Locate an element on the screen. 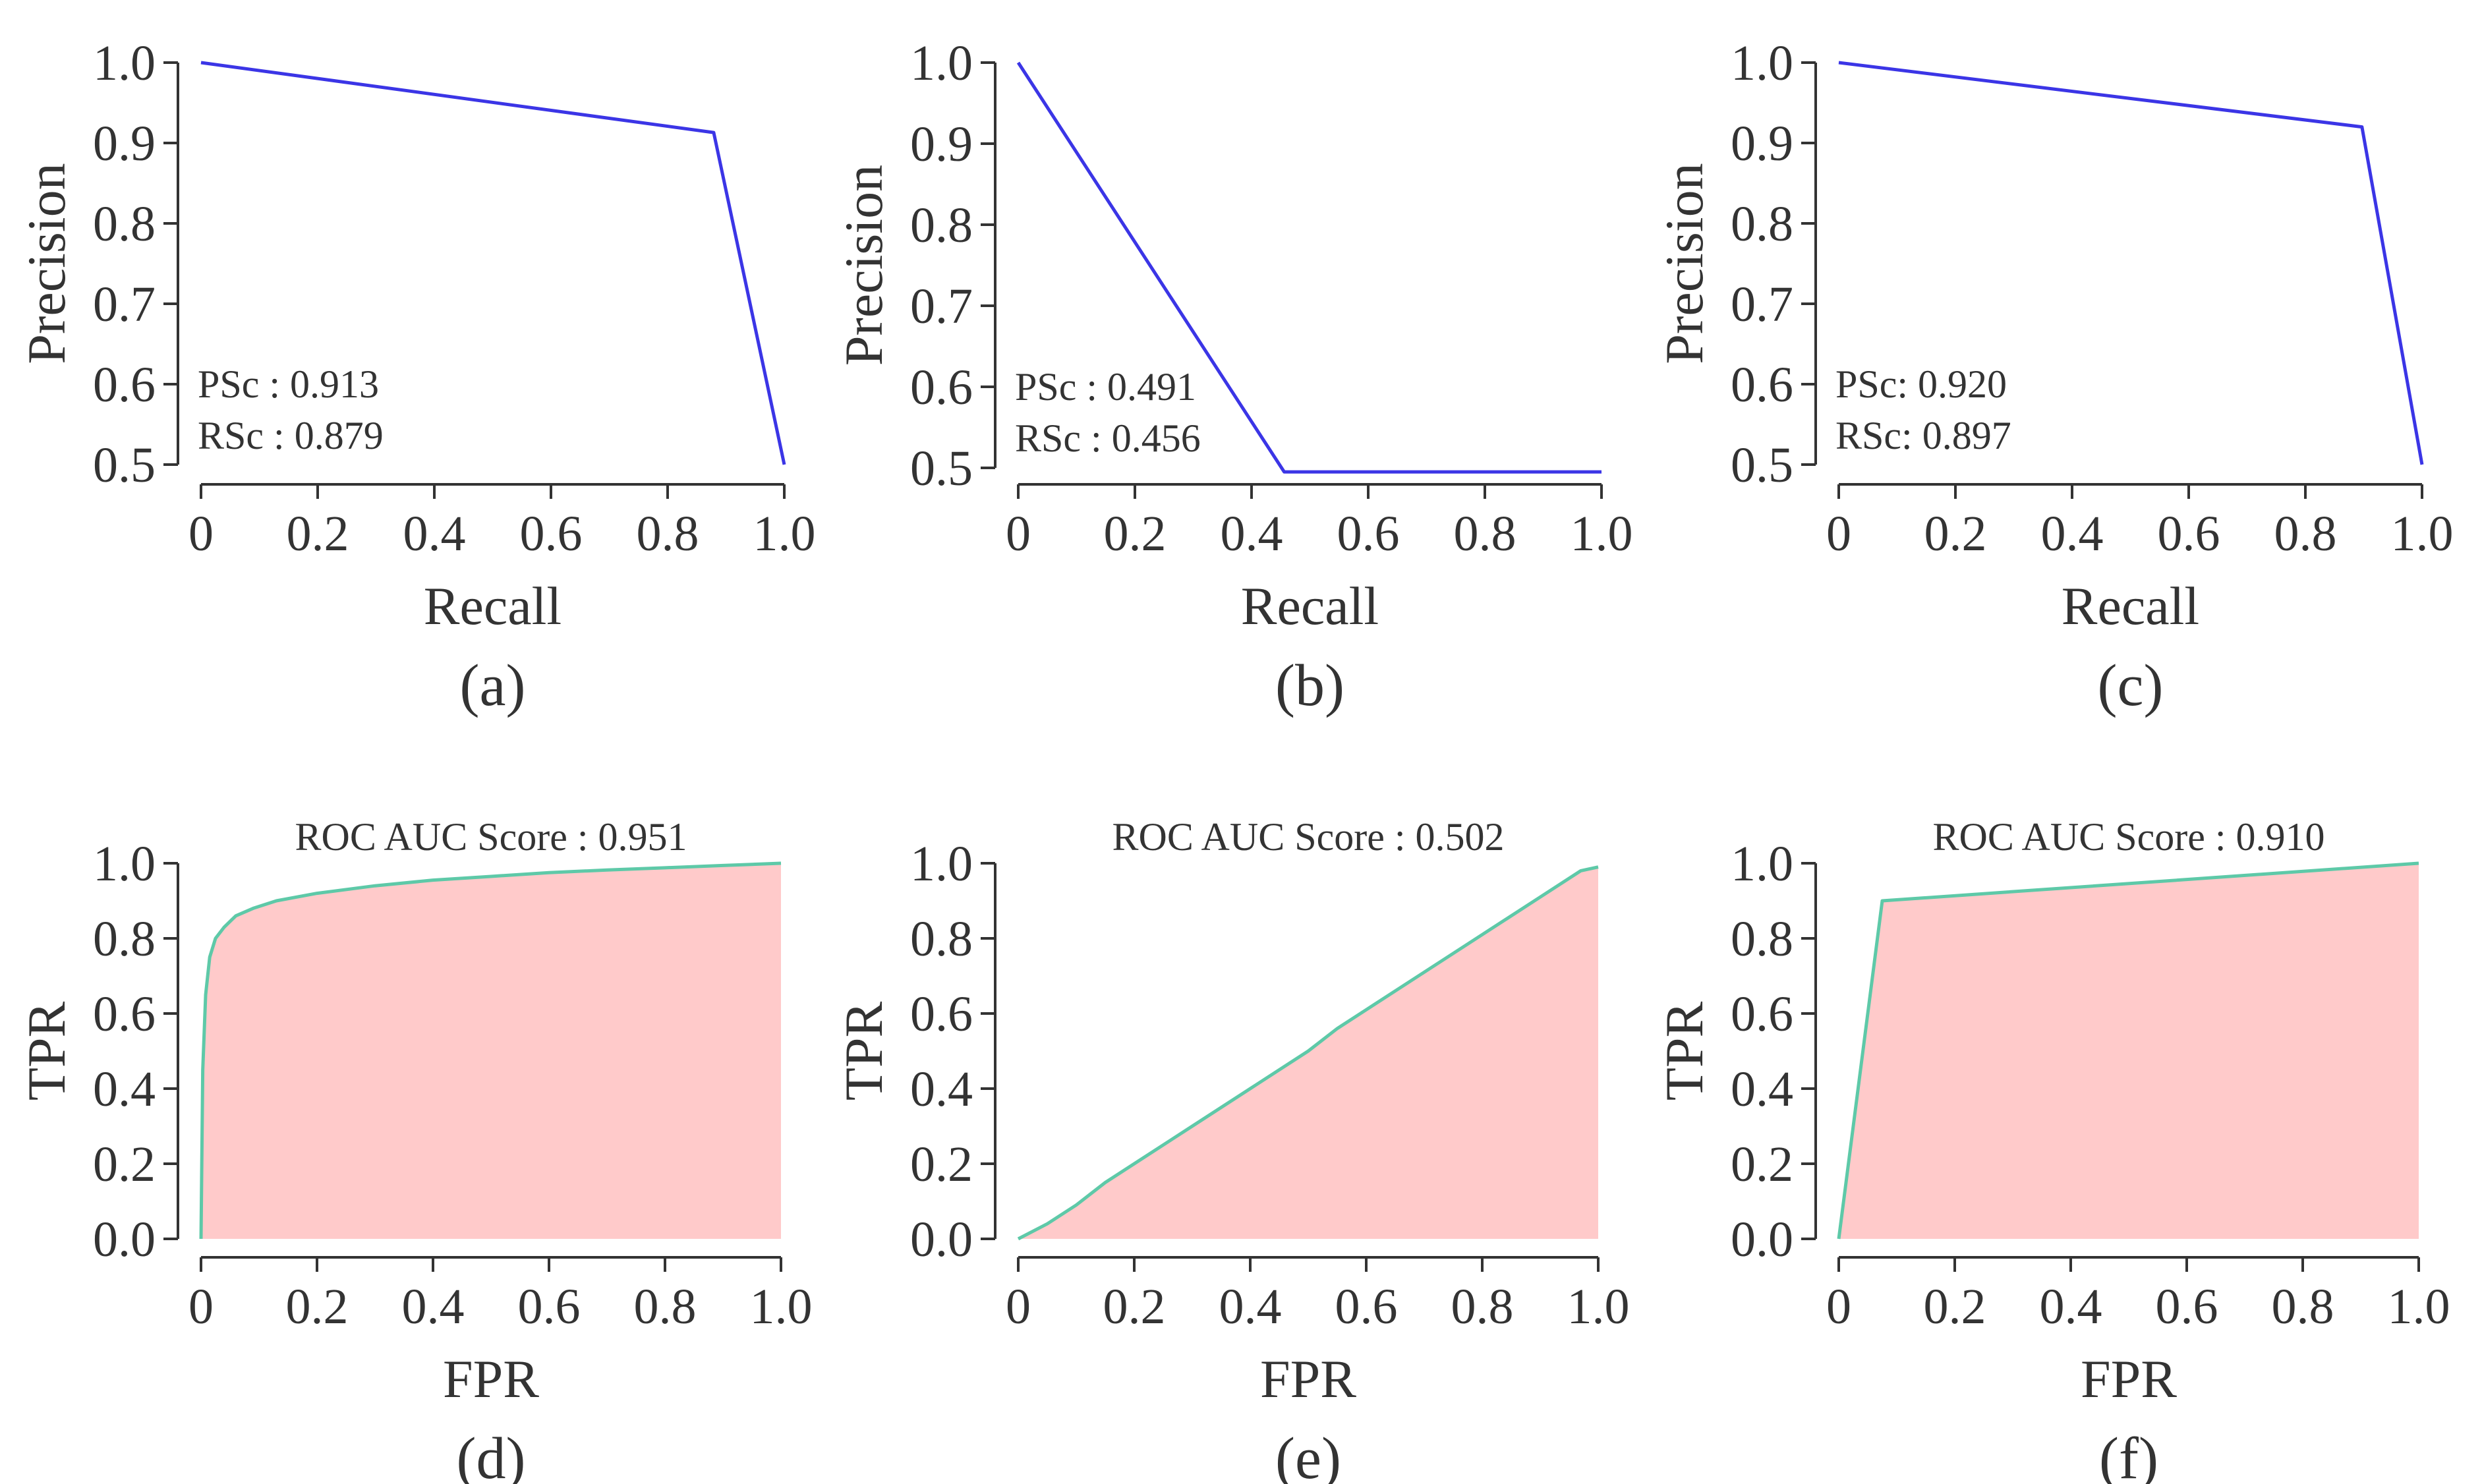 Image resolution: width=2482 pixels, height=1484 pixels. roc-curve-line is located at coordinates (490, 1050).